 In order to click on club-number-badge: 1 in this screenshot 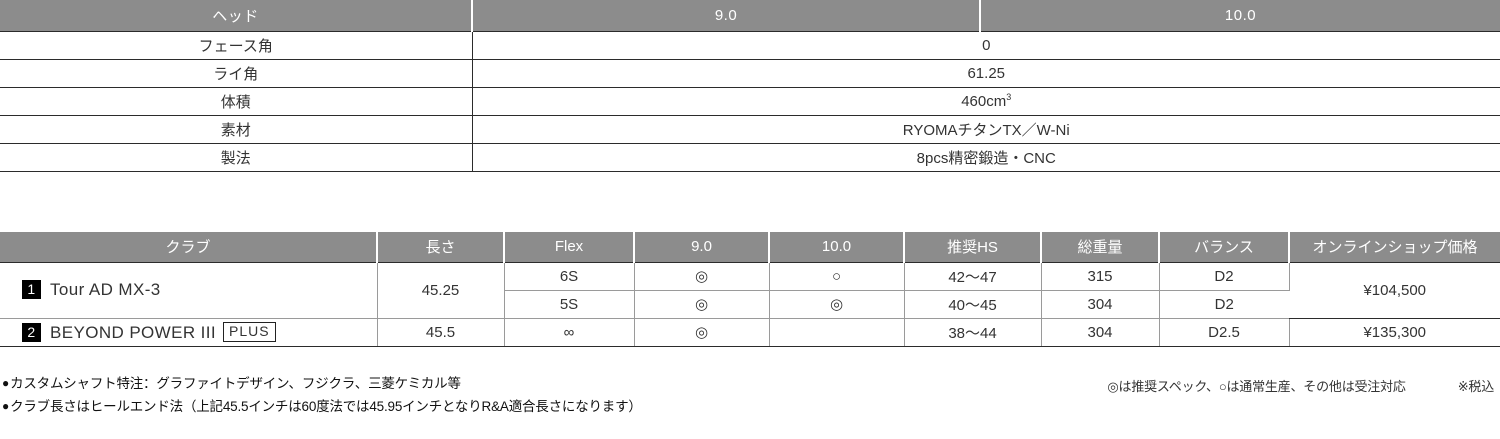, I will do `click(31, 289)`.